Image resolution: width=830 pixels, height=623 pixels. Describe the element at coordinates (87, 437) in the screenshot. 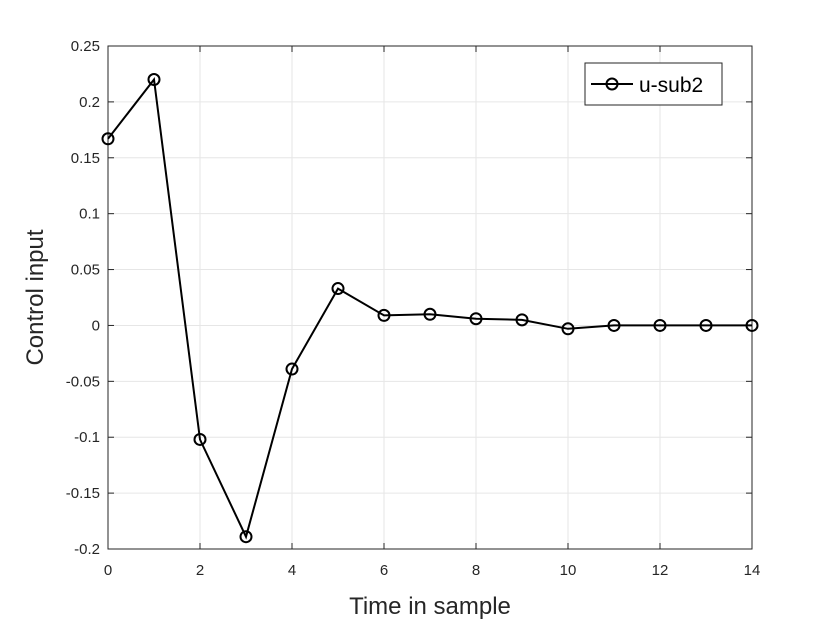

I see `y-tick-label: -0.1` at that location.